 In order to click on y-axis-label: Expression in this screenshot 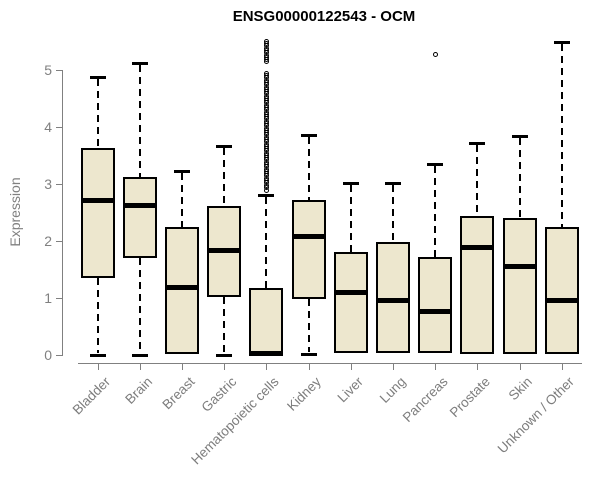, I will do `click(15, 212)`.